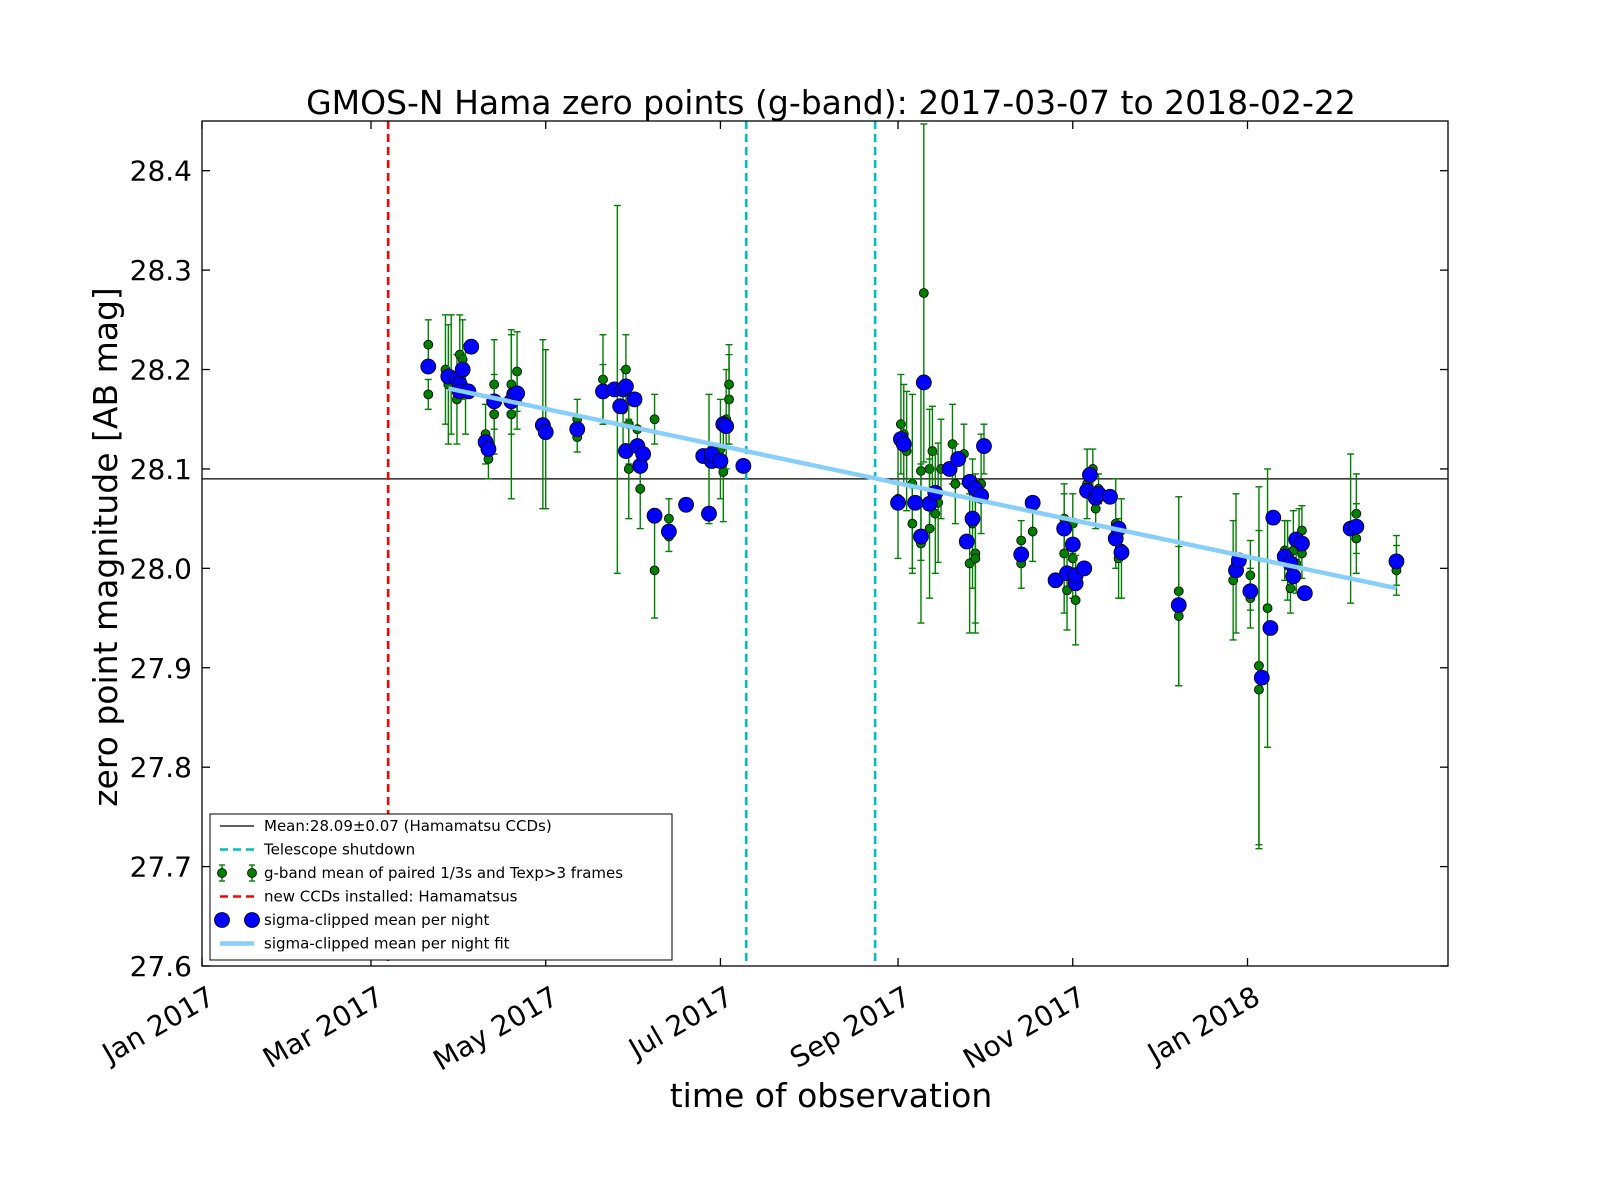 This screenshot has height=1200, width=1600. What do you see at coordinates (377, 920) in the screenshot?
I see `legend-label: sigma-clipped mean per night` at bounding box center [377, 920].